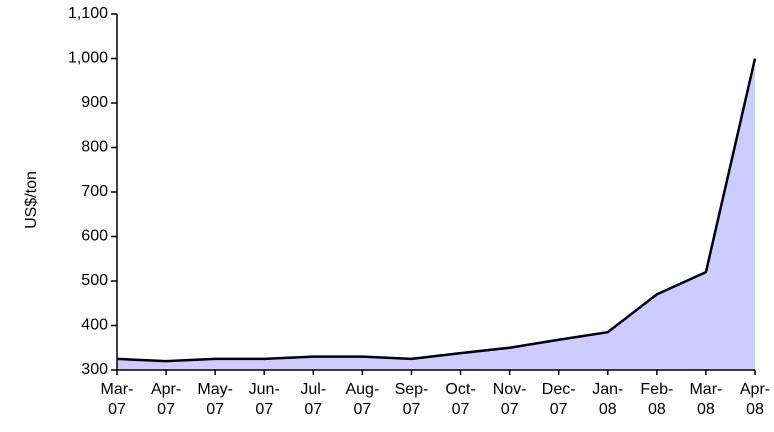 The width and height of the screenshot is (774, 432). I want to click on x-tick-label-line: Feb-, so click(656, 389).